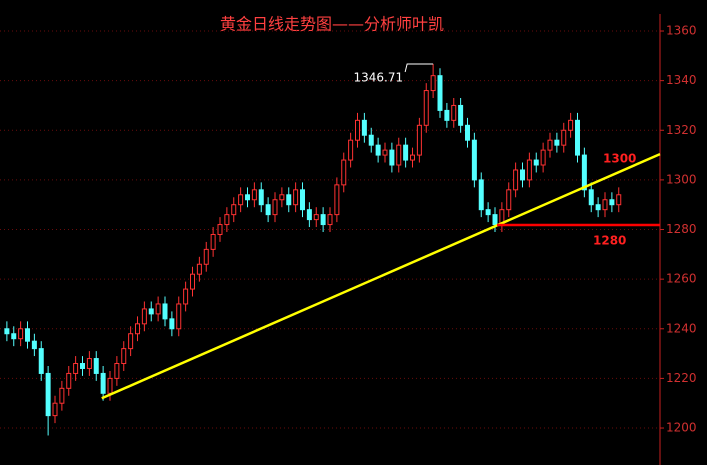 The image size is (707, 465). I want to click on peak-label: 1346.71, so click(379, 77).